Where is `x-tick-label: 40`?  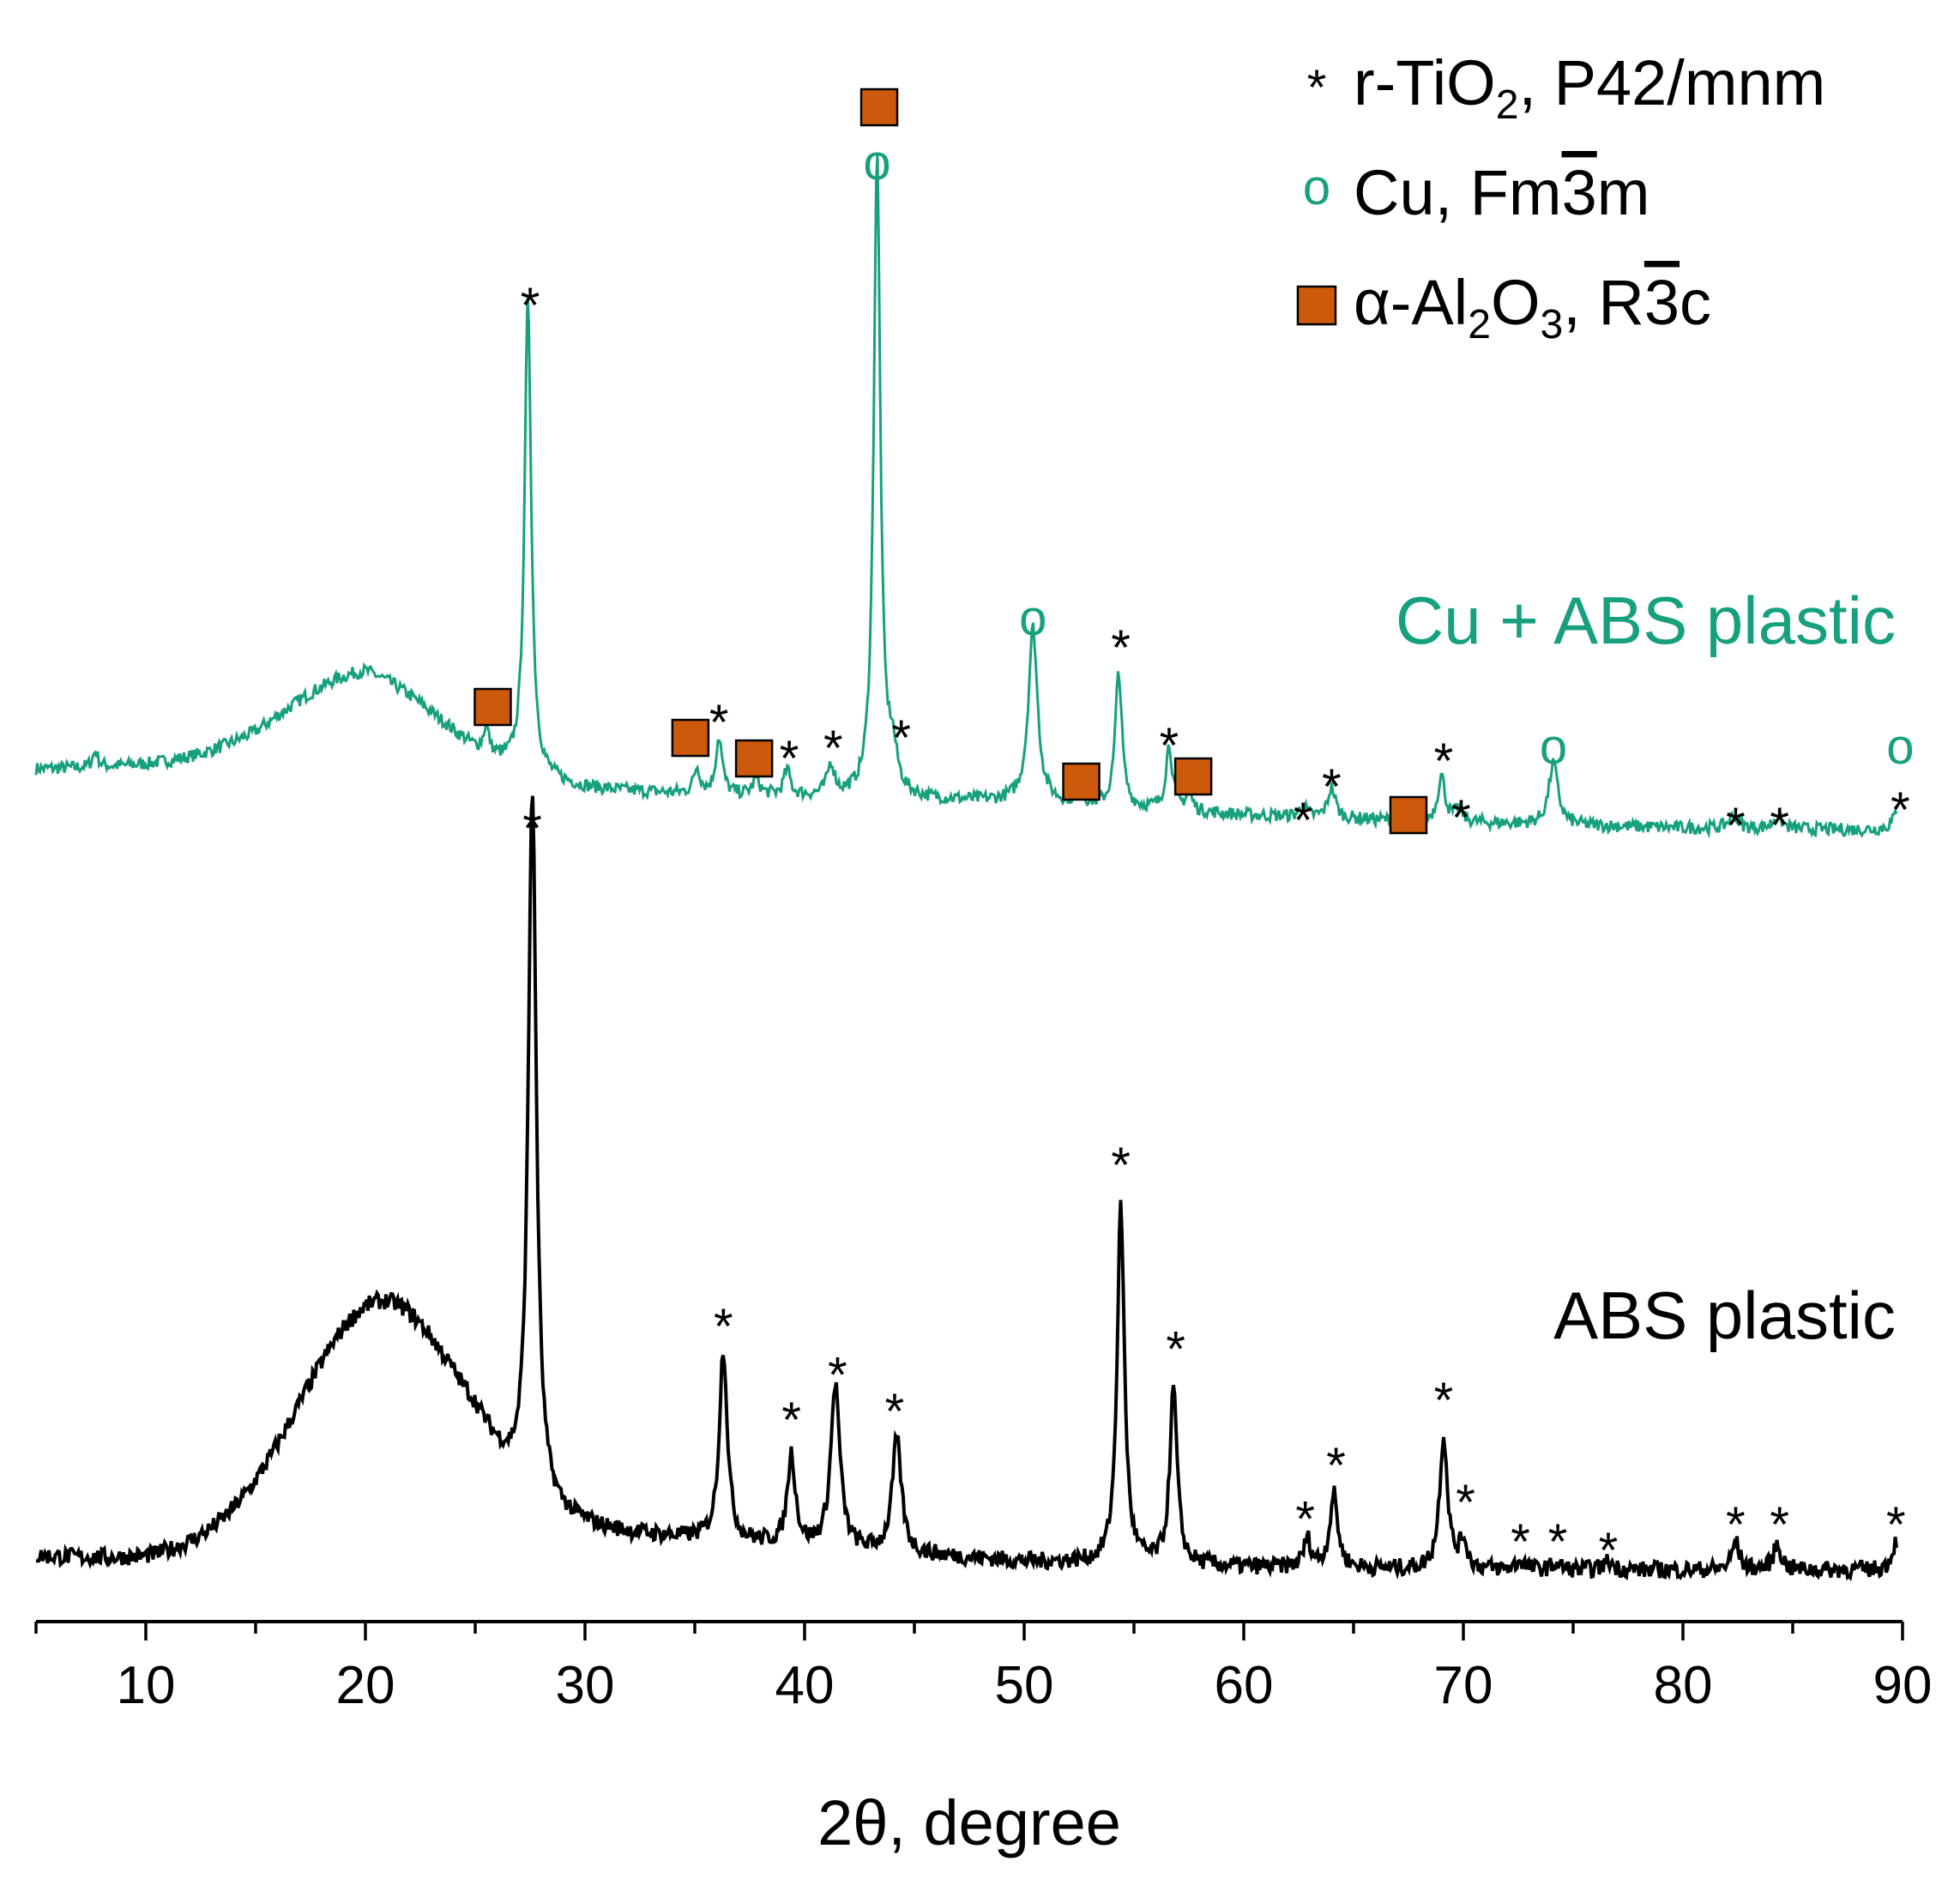 x-tick-label: 40 is located at coordinates (805, 1686).